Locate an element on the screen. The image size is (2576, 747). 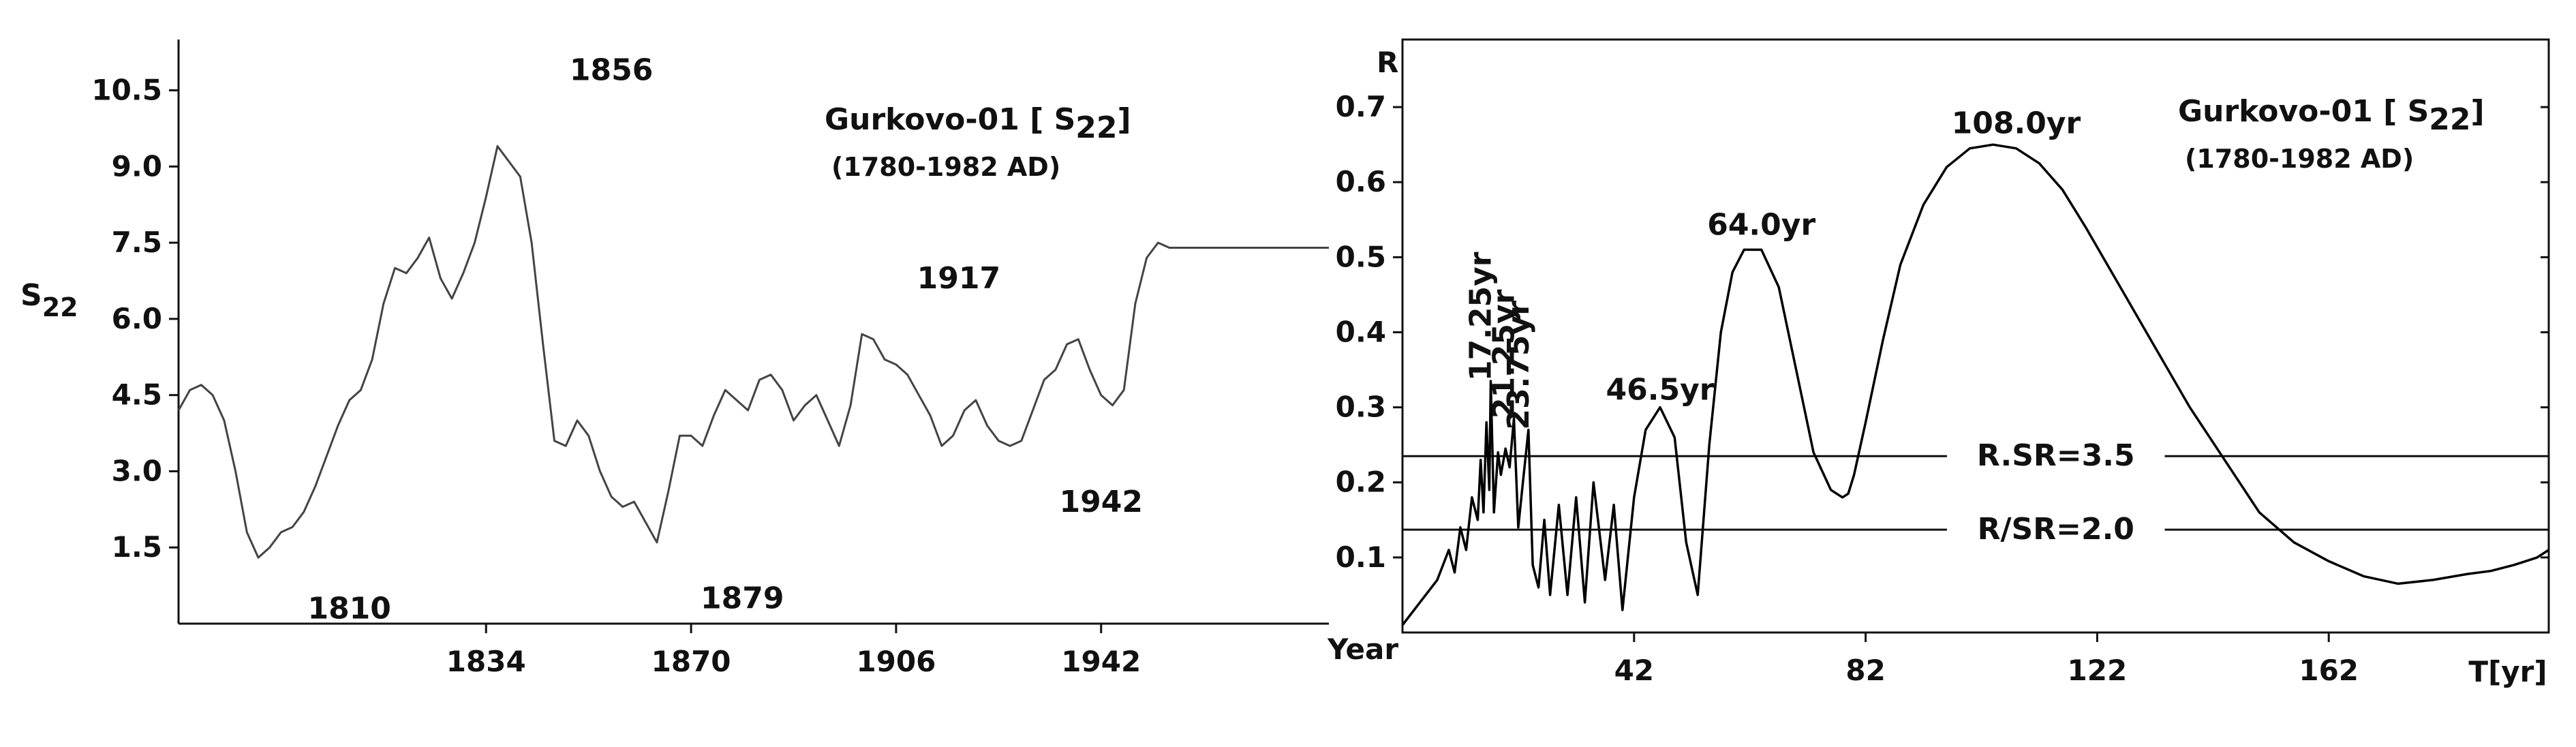
y-tick-label: 7.5 is located at coordinates (137, 242).